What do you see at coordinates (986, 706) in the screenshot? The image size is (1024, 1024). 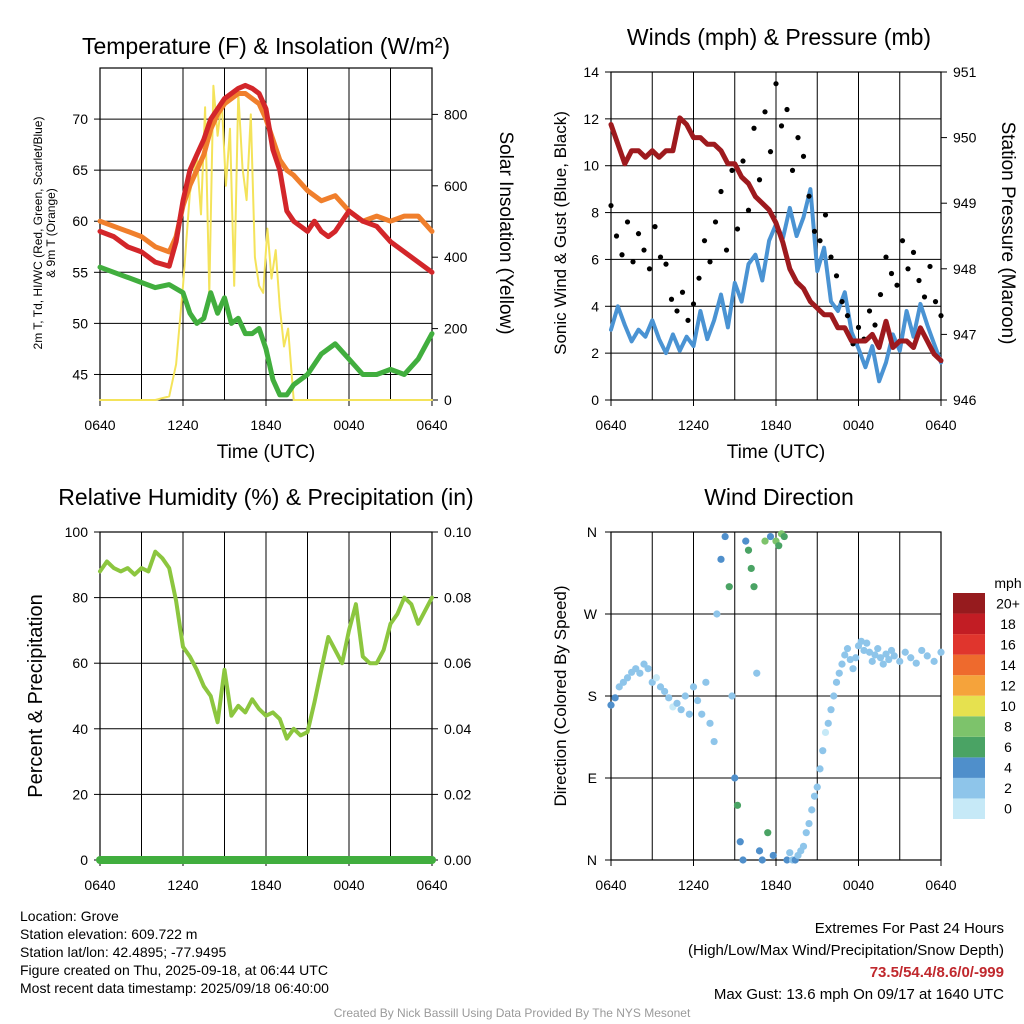 I see `speed-colorbar: 0 2 4 6 8 10 12 14 16 18 20+` at bounding box center [986, 706].